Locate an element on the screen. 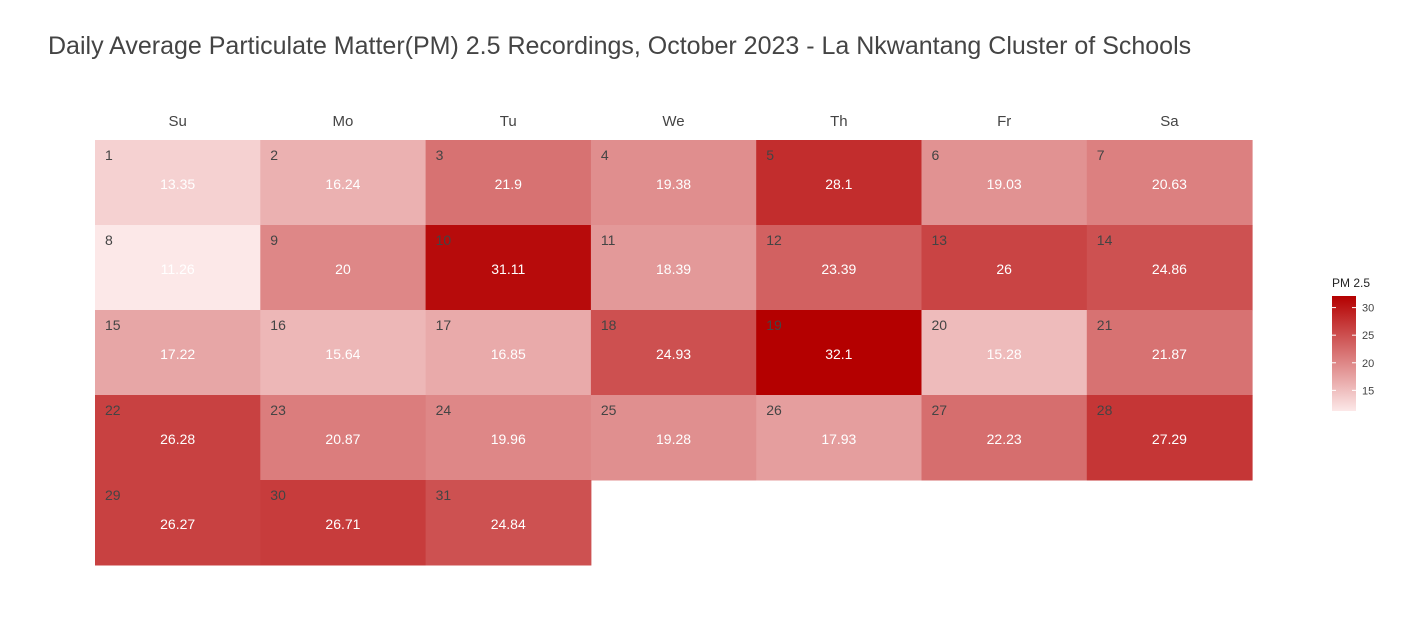  value-label: 28.1 is located at coordinates (838, 184).